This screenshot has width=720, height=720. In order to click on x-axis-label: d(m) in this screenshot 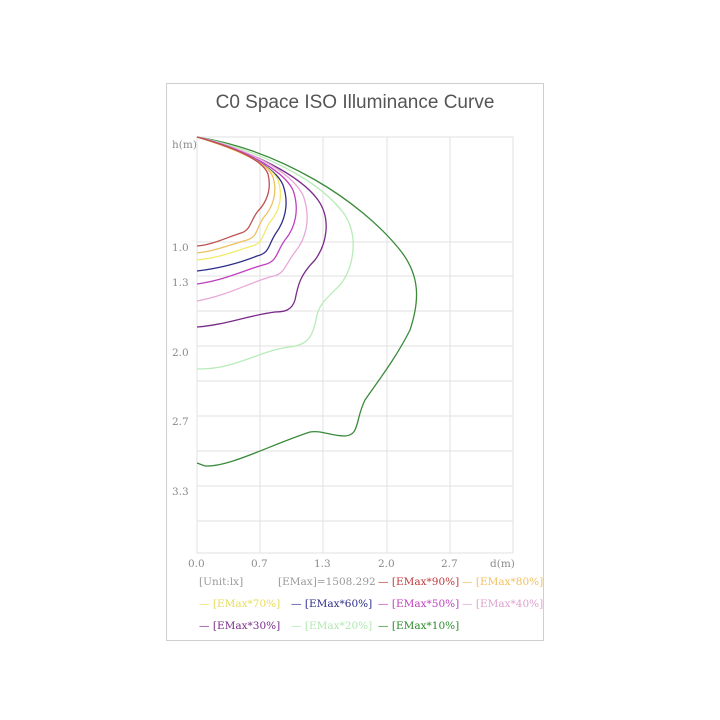, I will do `click(502, 564)`.